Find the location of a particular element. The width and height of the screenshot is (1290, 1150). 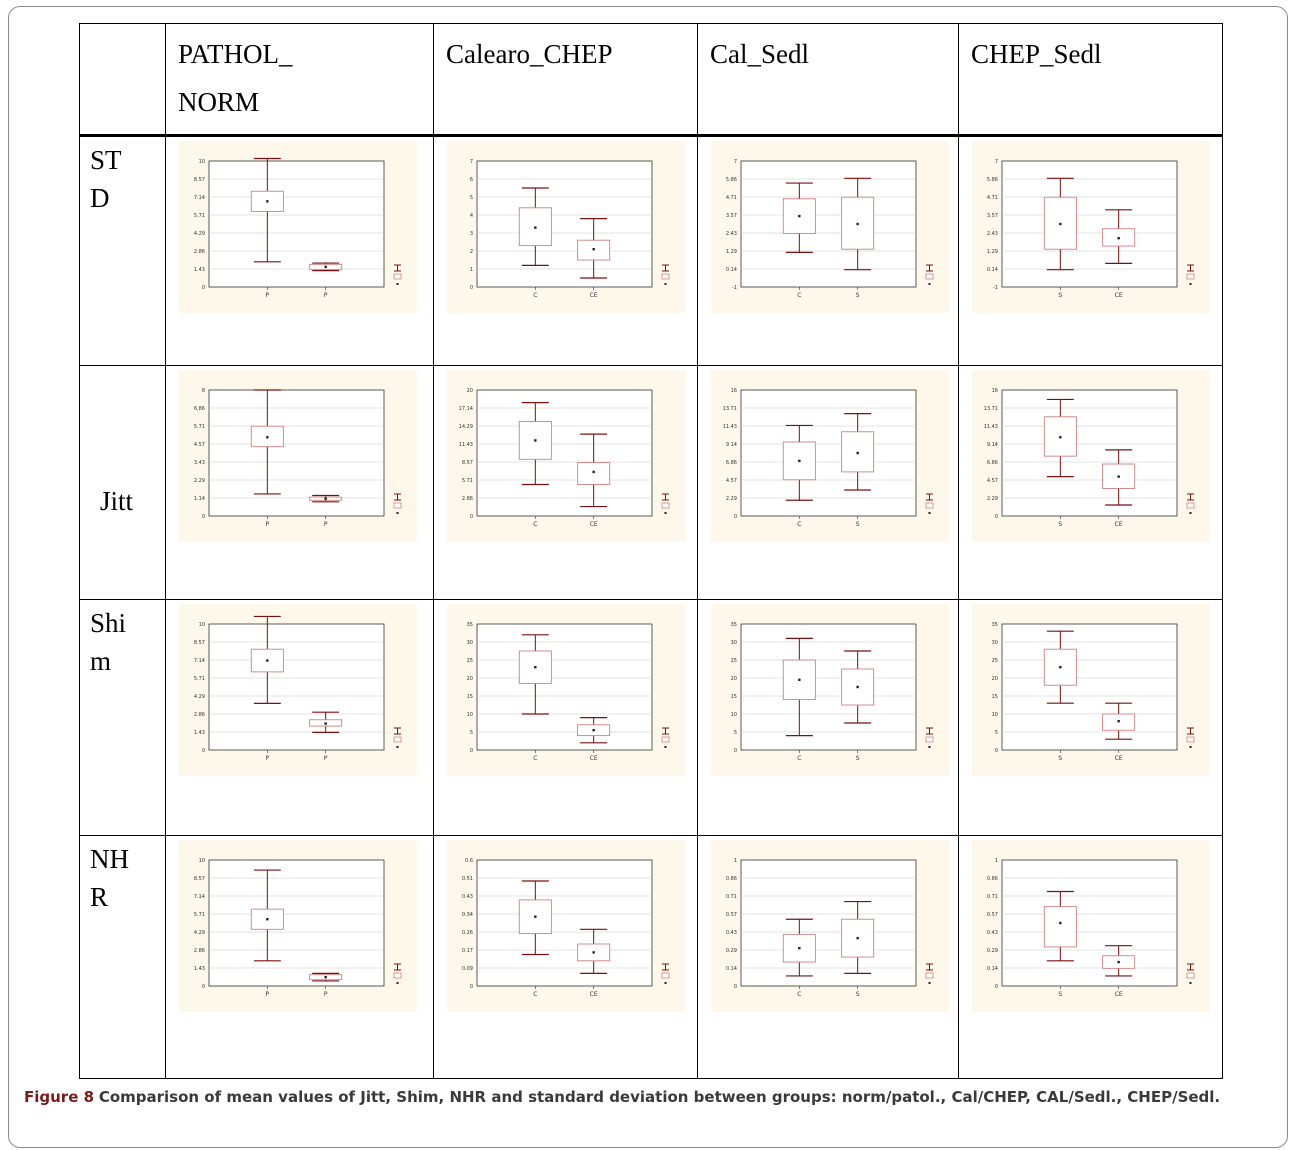

box-plot: -1 0.14 1.29 2.43 3.57 4.71 5.86 7 C S is located at coordinates (830, 229).